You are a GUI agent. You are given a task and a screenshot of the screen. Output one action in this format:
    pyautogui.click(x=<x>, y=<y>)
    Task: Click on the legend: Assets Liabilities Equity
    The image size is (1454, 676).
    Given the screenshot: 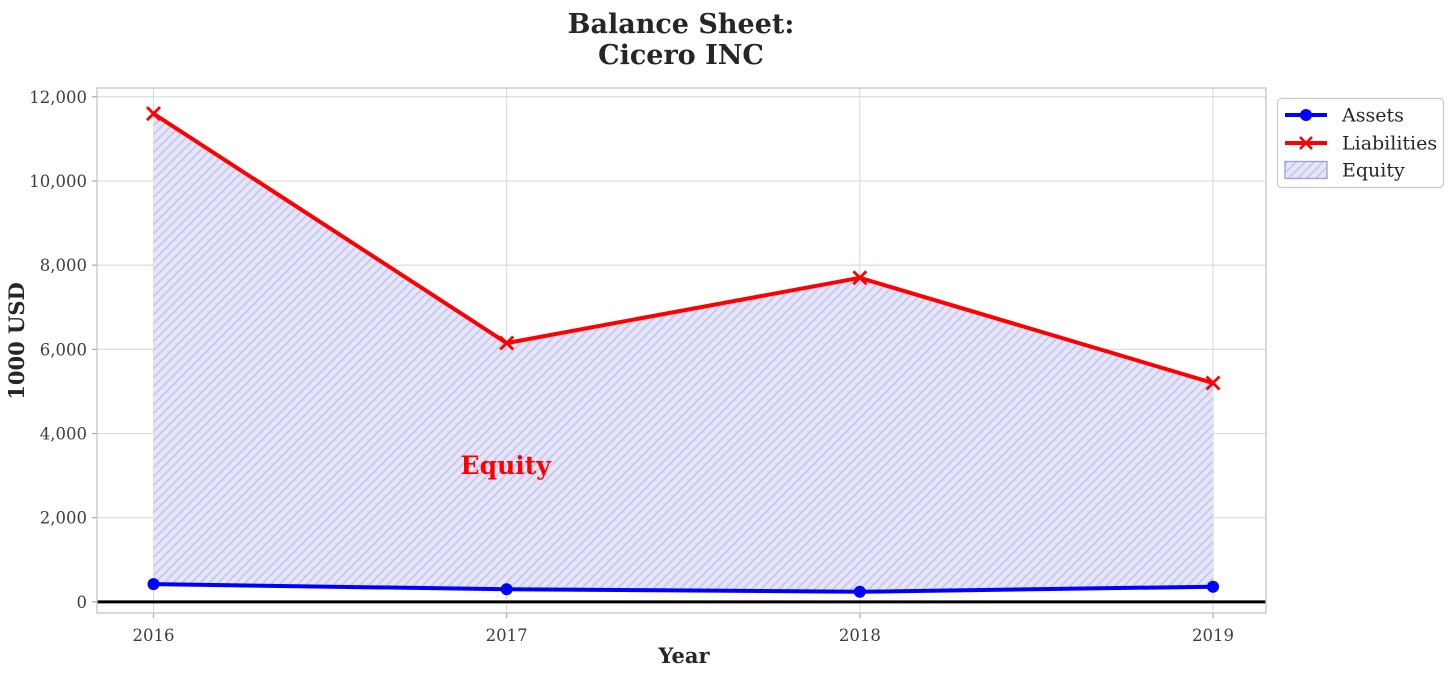 What is the action you would take?
    pyautogui.click(x=1360, y=143)
    